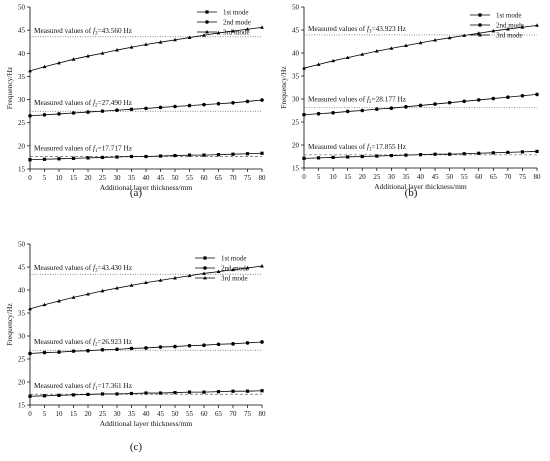 This screenshot has width=550, height=461. Describe the element at coordinates (45, 414) in the screenshot. I see `x-tick-label: 5` at that location.